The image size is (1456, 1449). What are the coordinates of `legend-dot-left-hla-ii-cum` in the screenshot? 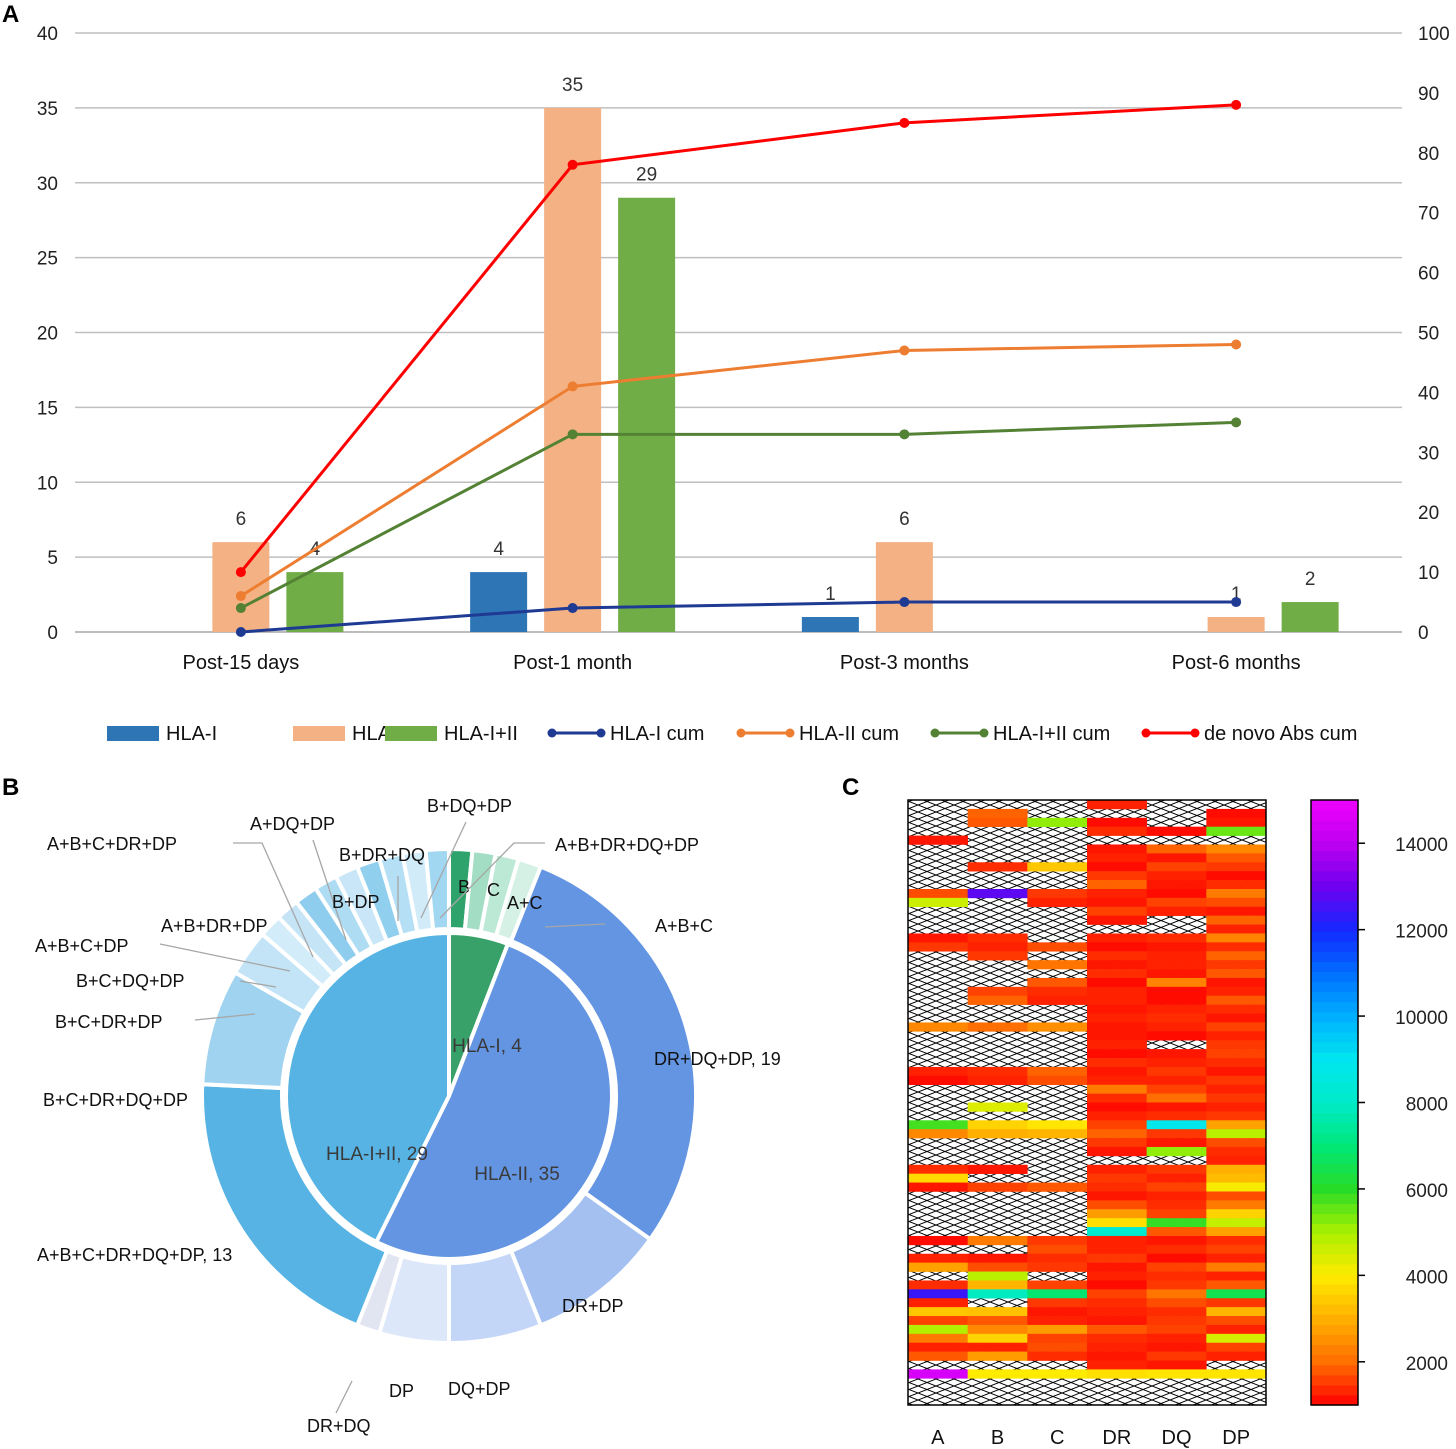 It's located at (741, 733).